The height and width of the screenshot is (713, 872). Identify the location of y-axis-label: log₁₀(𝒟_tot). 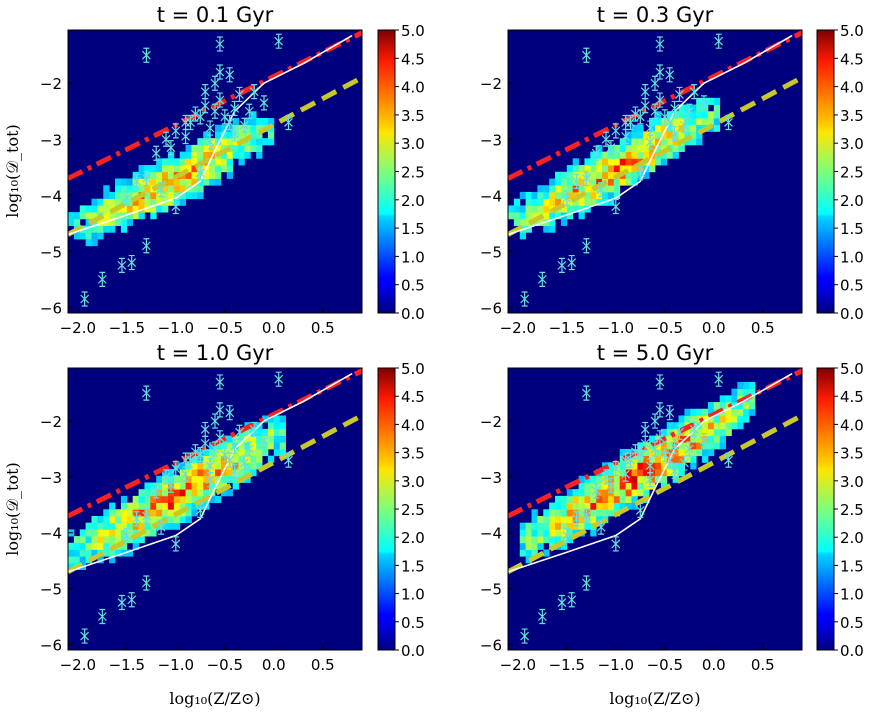
(12, 509).